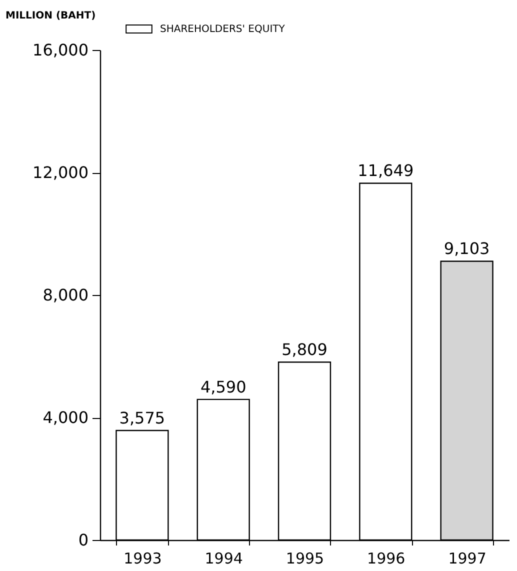 The image size is (517, 571). I want to click on data-label: 5,809, so click(305, 350).